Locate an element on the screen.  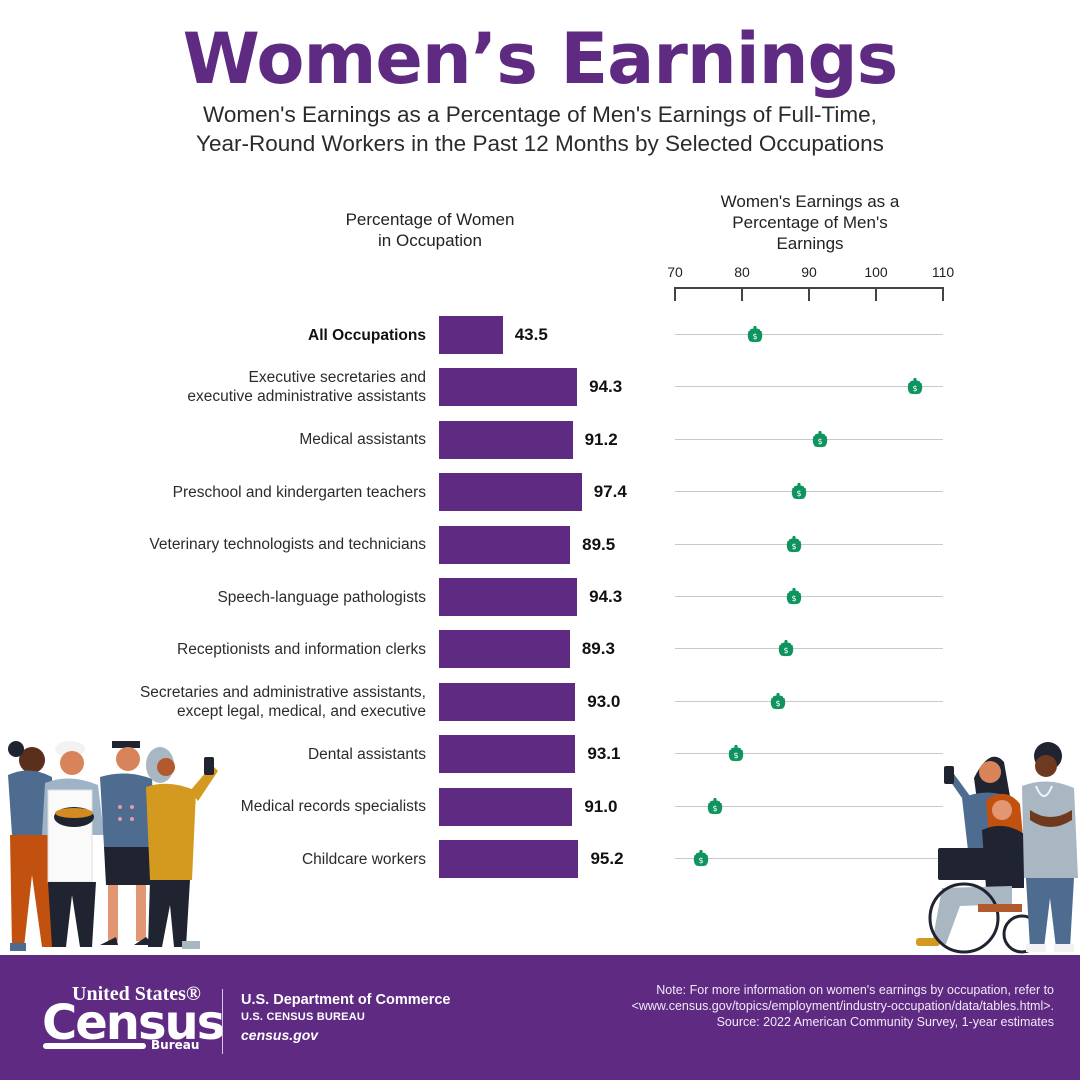
pct-women-value: 43.5 is located at coordinates (531, 334).